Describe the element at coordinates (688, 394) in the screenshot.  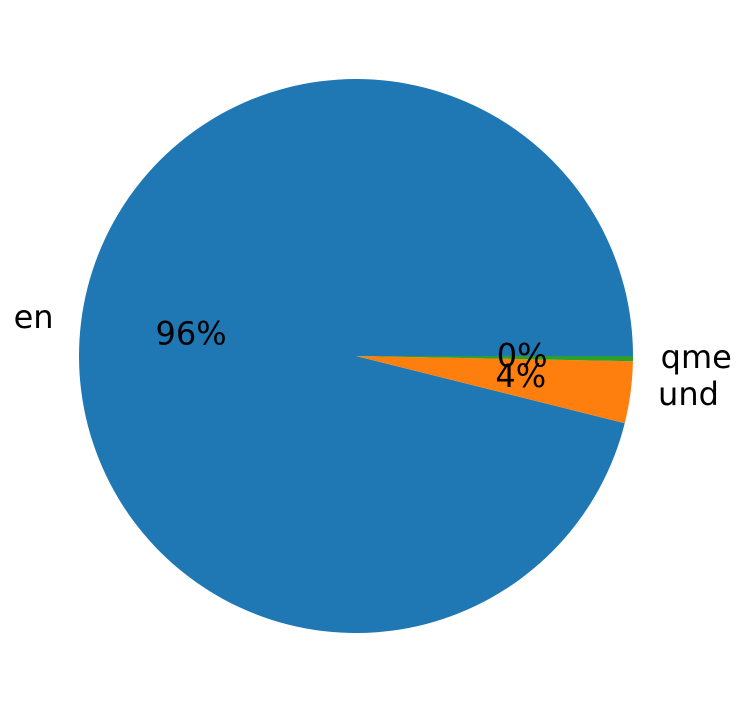
I see `slice-label: und` at that location.